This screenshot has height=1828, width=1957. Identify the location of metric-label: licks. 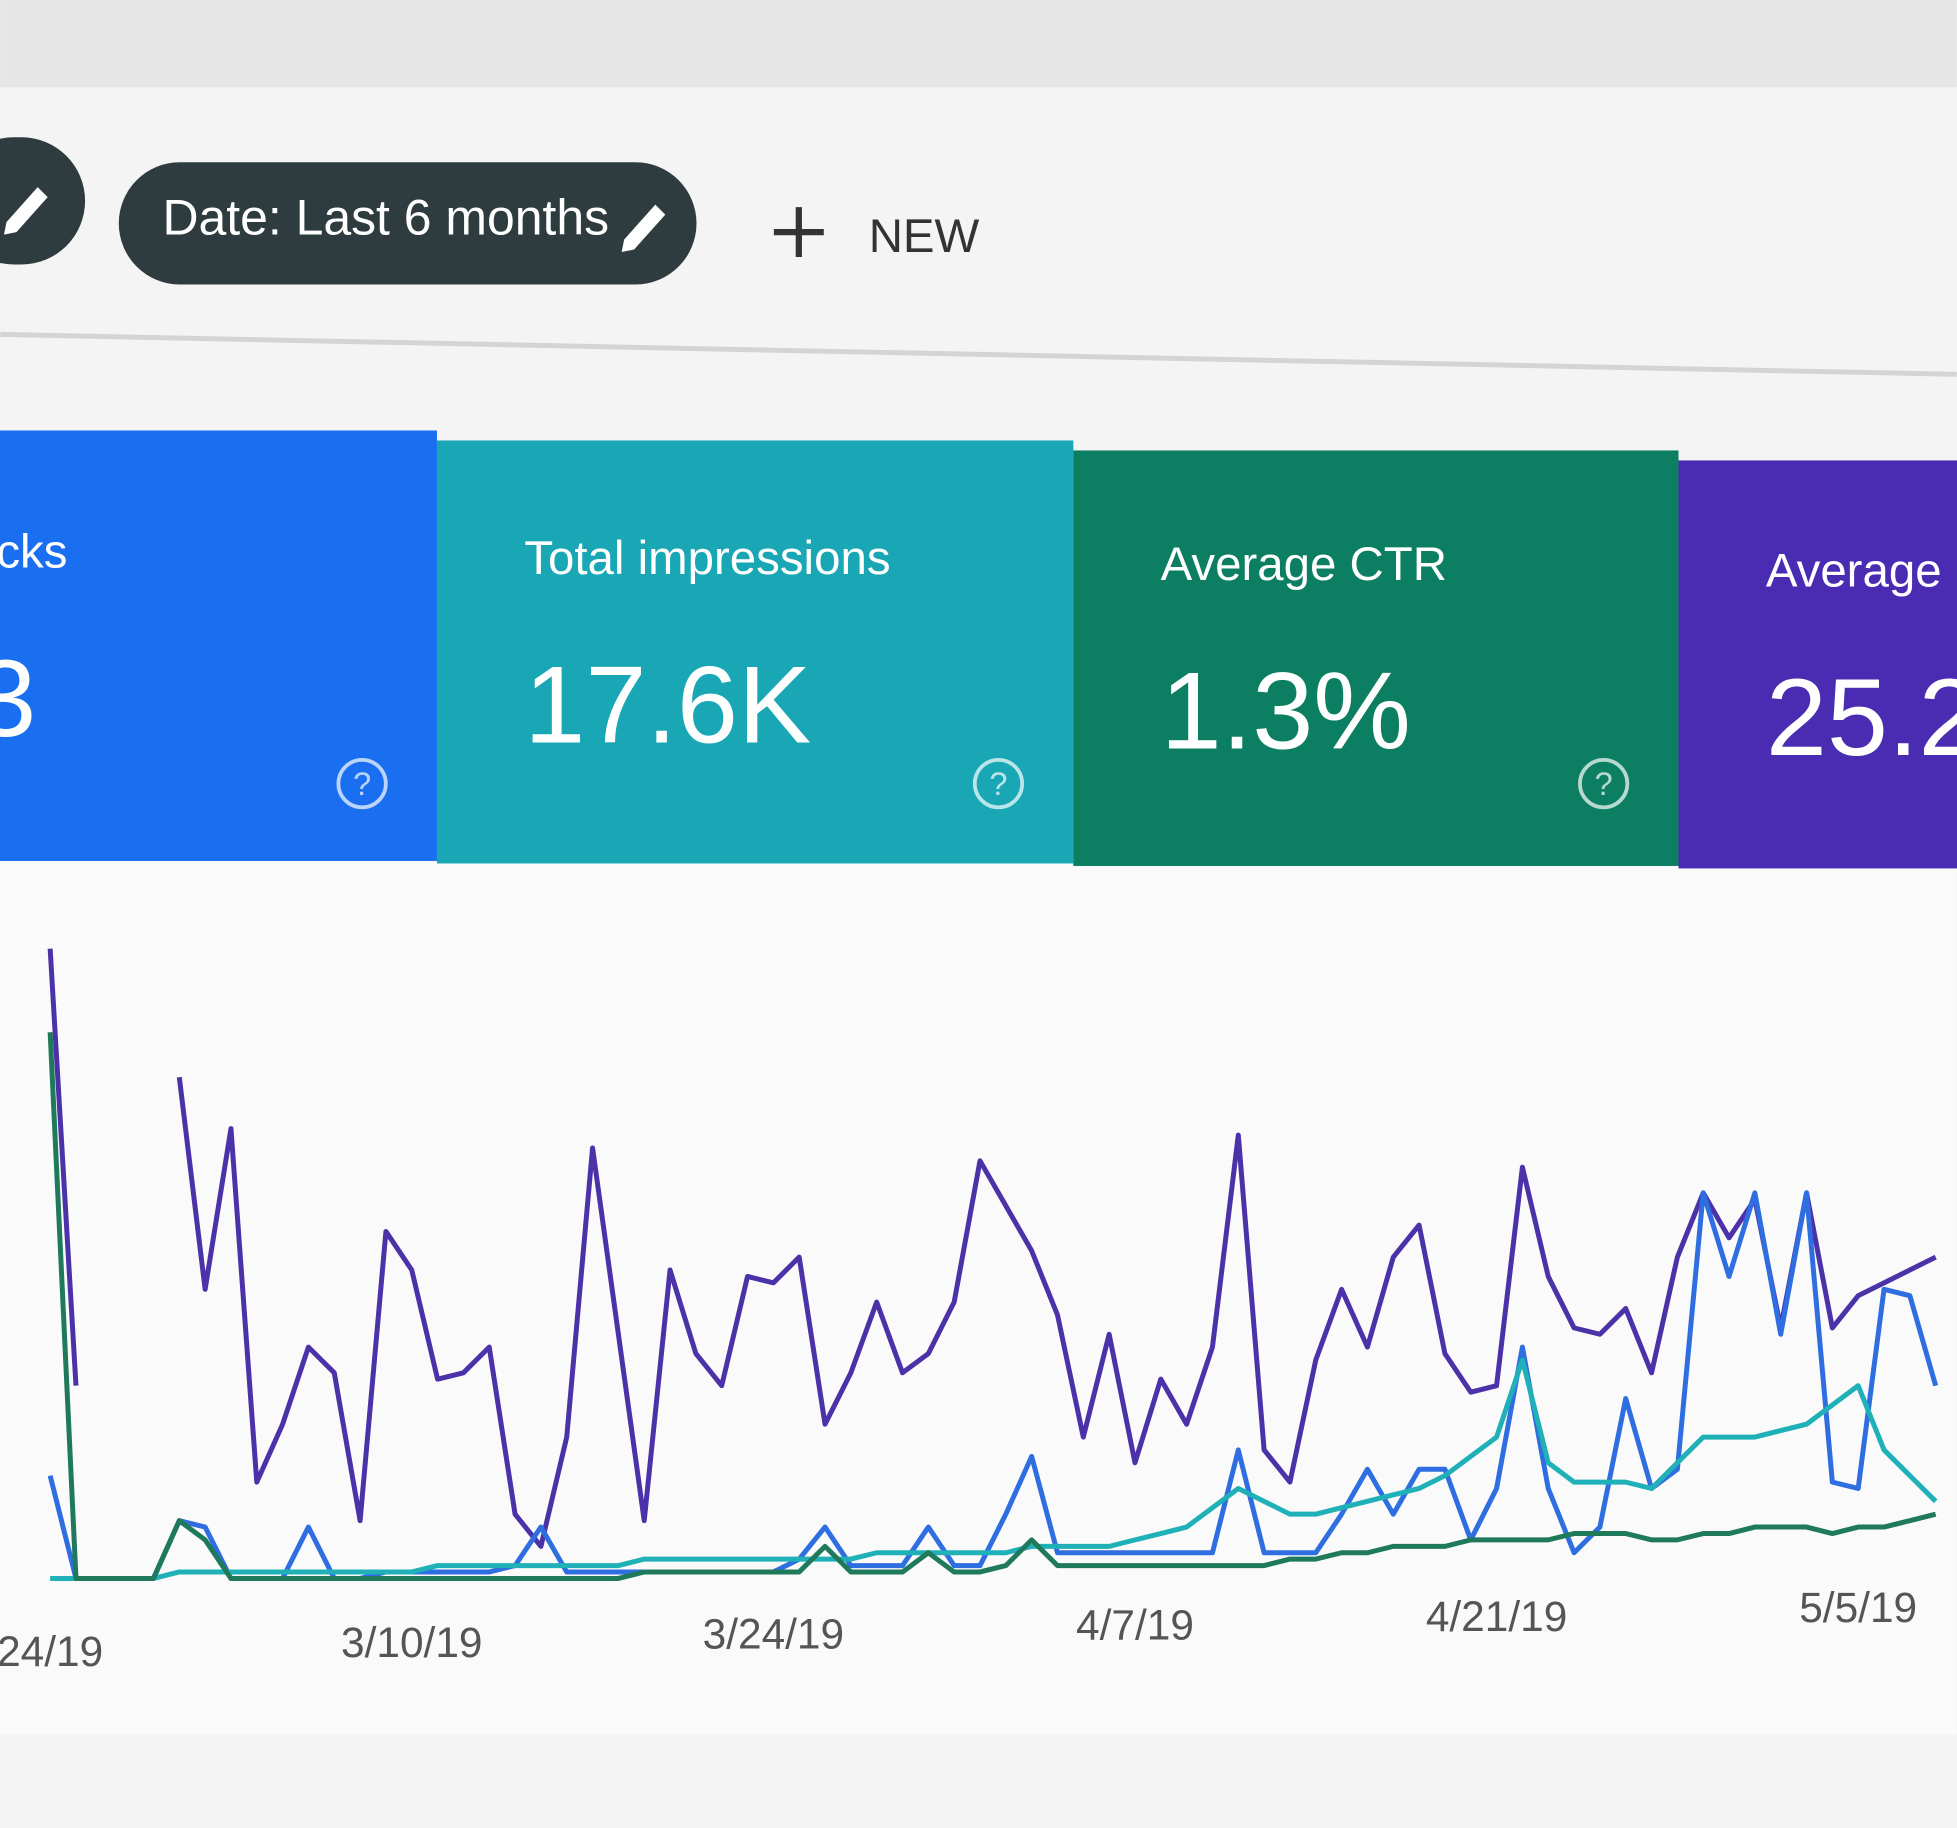
(33, 552).